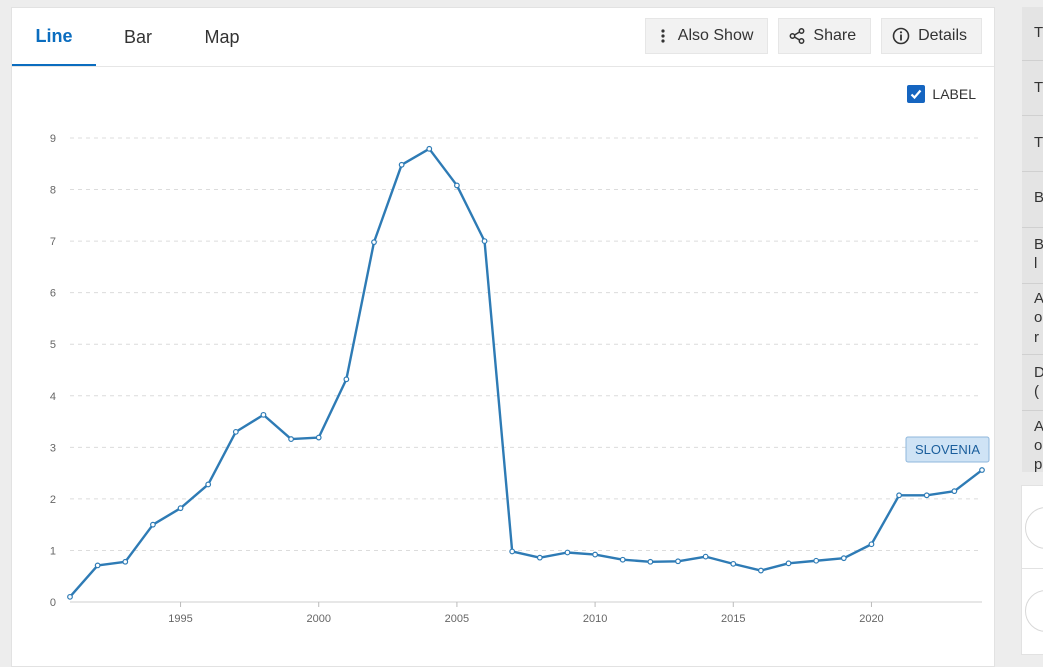 The image size is (1043, 667). What do you see at coordinates (595, 619) in the screenshot?
I see `x-tick-label: 2010` at bounding box center [595, 619].